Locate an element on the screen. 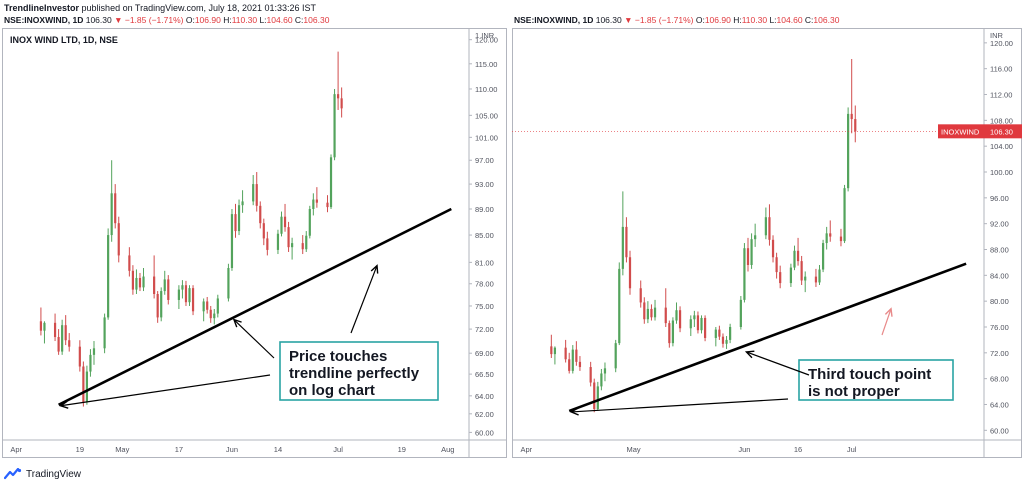 The height and width of the screenshot is (485, 1024). y-tick-label: 93.00 is located at coordinates (484, 184).